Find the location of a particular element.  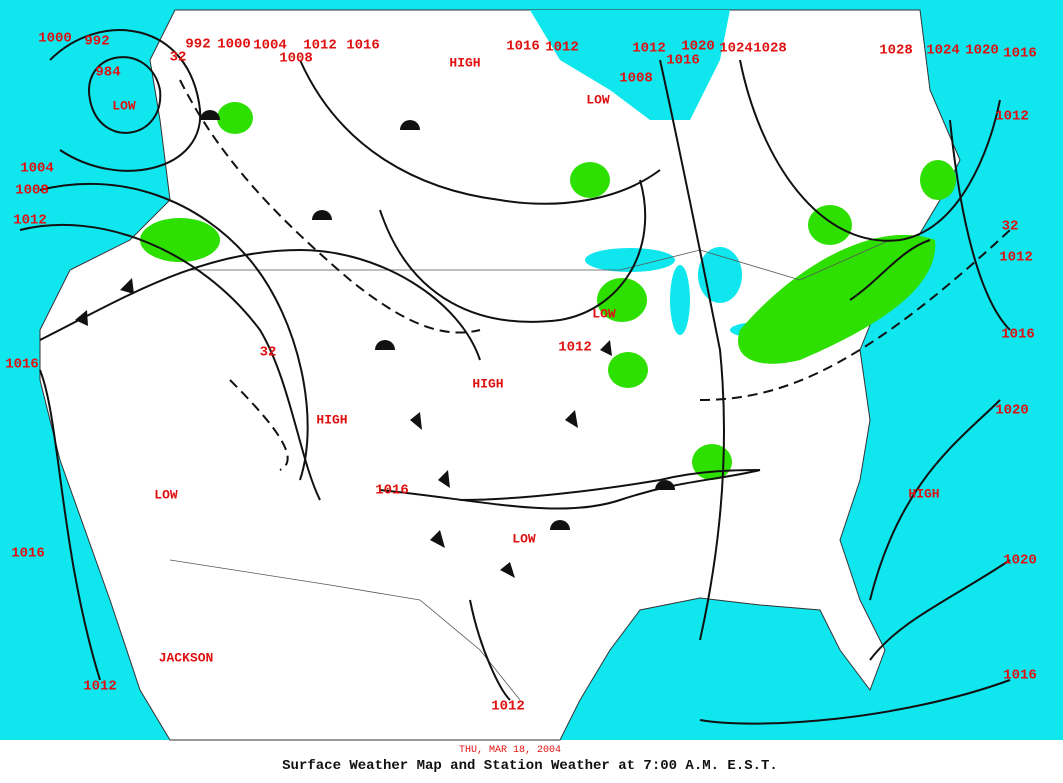

place-label: JACKSON is located at coordinates (186, 657).